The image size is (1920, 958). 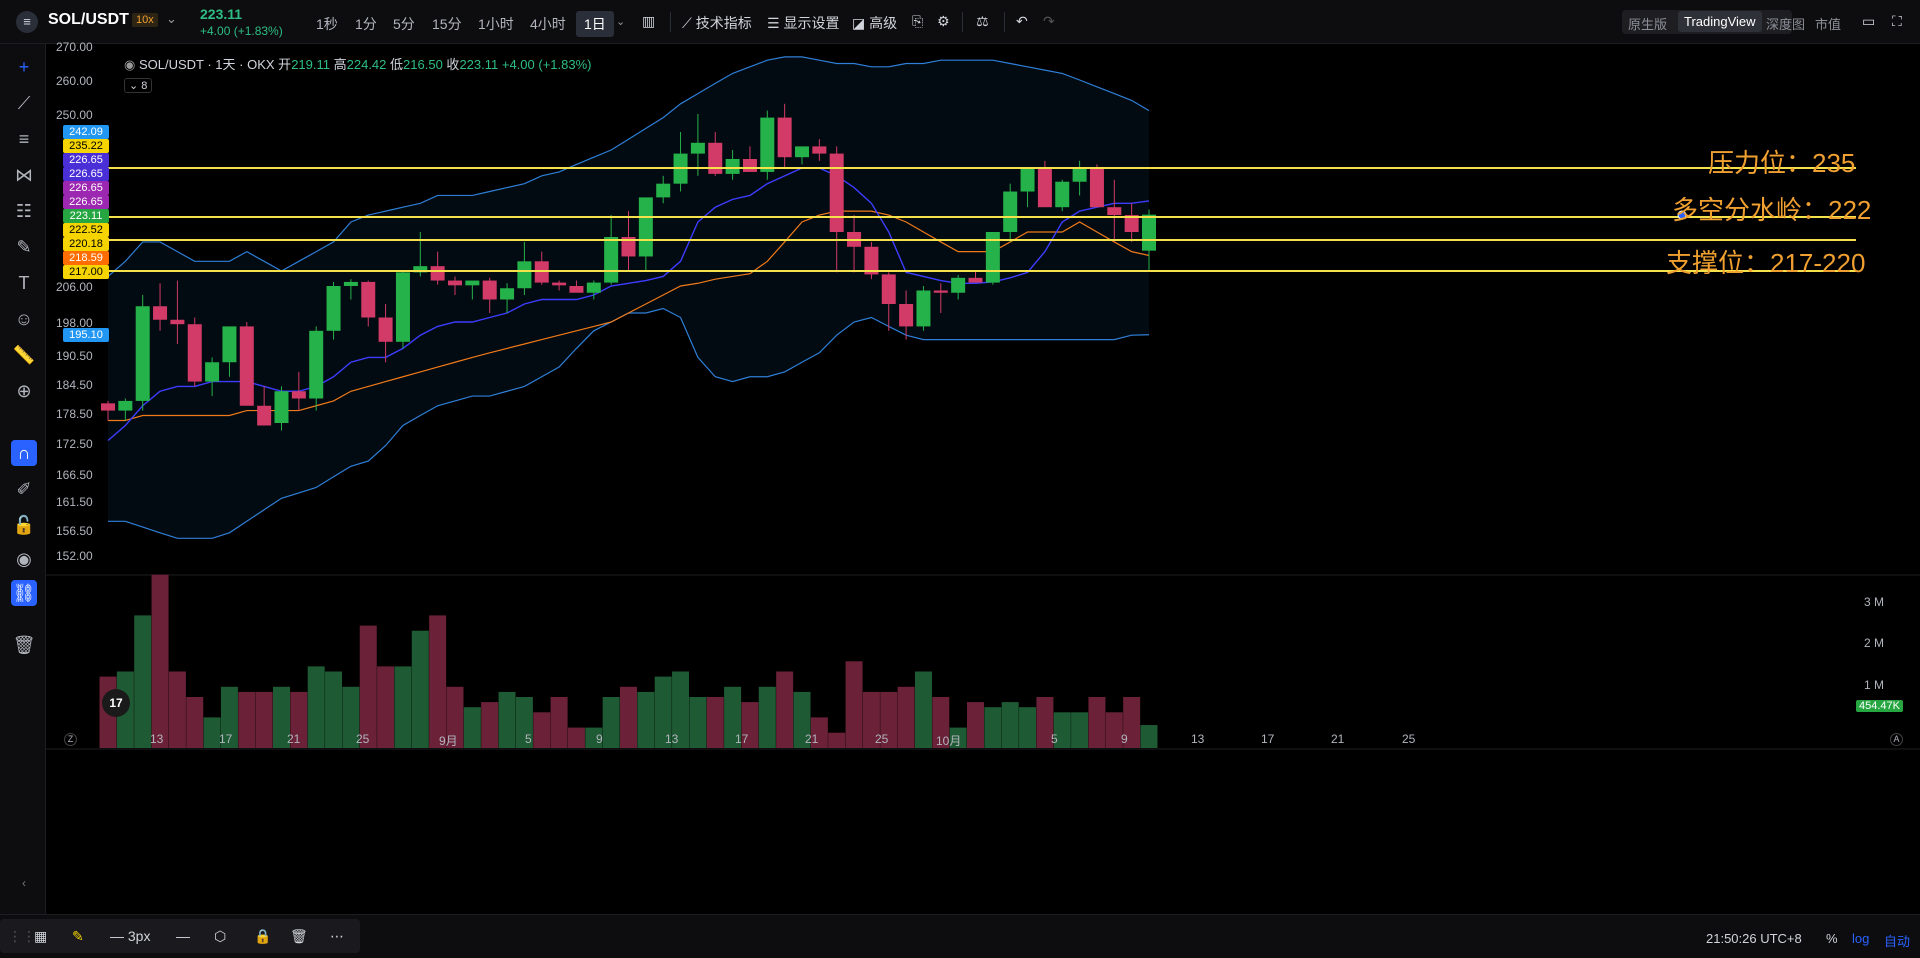 I want to click on chevron-down-icon: ⌄, so click(x=171, y=18).